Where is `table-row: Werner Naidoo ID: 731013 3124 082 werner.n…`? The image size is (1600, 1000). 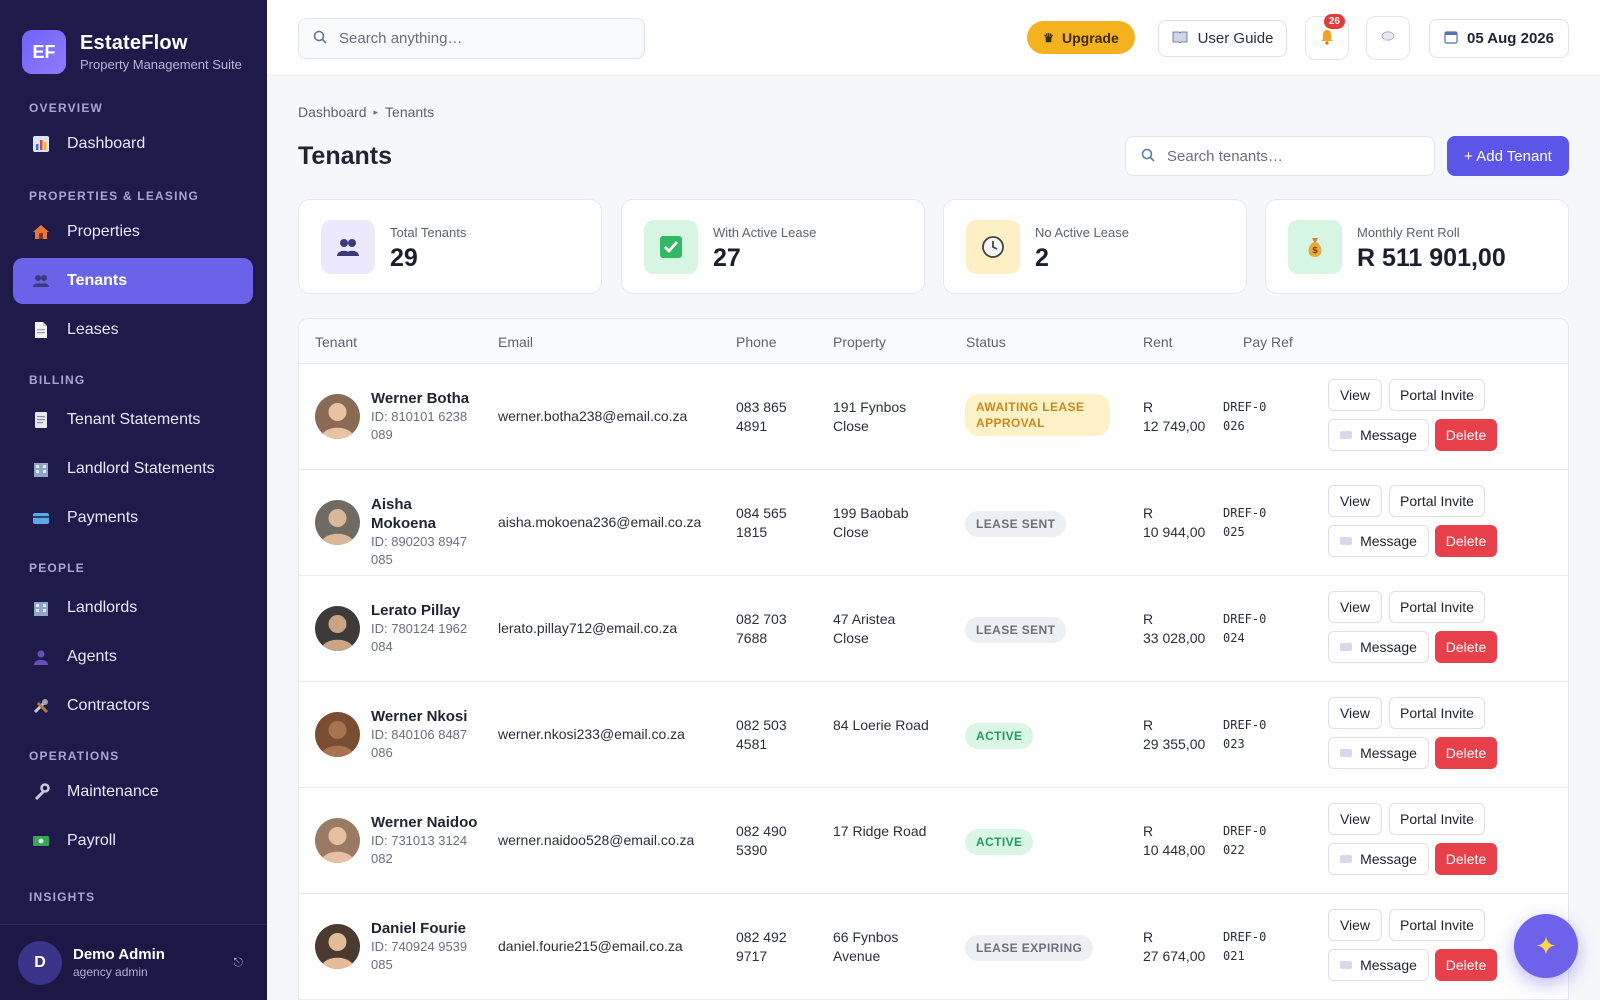 table-row: Werner Naidoo ID: 731013 3124 082 werner.n… is located at coordinates (933, 841).